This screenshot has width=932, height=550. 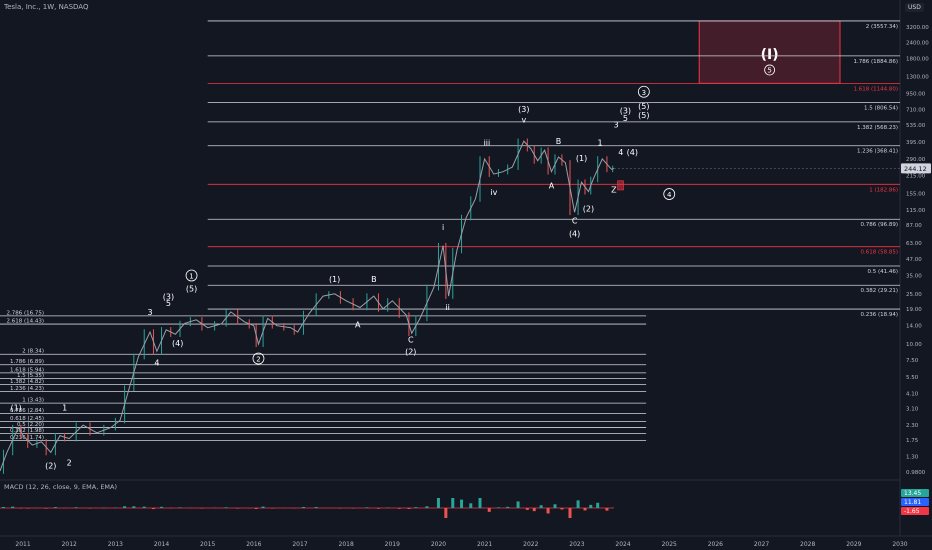 I want to click on y-tick-label: 395.00, so click(x=916, y=143).